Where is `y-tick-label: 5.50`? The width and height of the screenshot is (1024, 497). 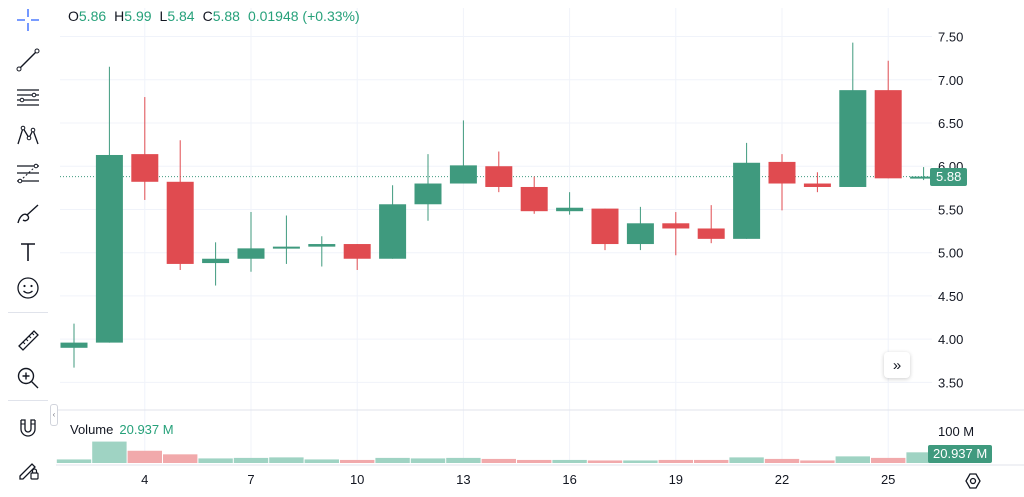
y-tick-label: 5.50 is located at coordinates (950, 209).